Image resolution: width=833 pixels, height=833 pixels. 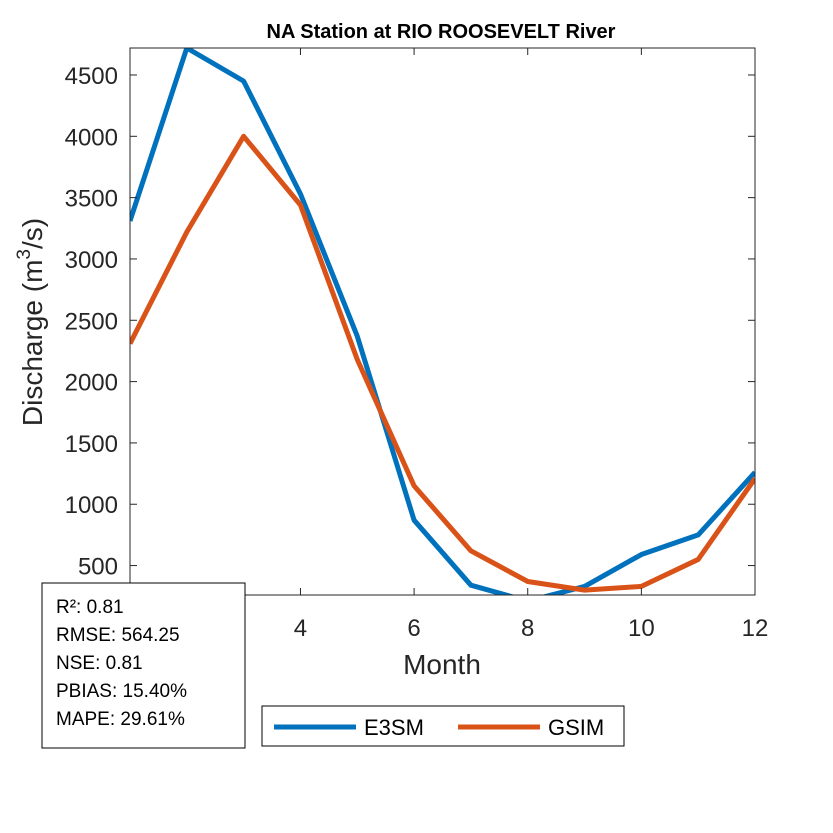 I want to click on x-tick-label: 12, so click(x=755, y=628).